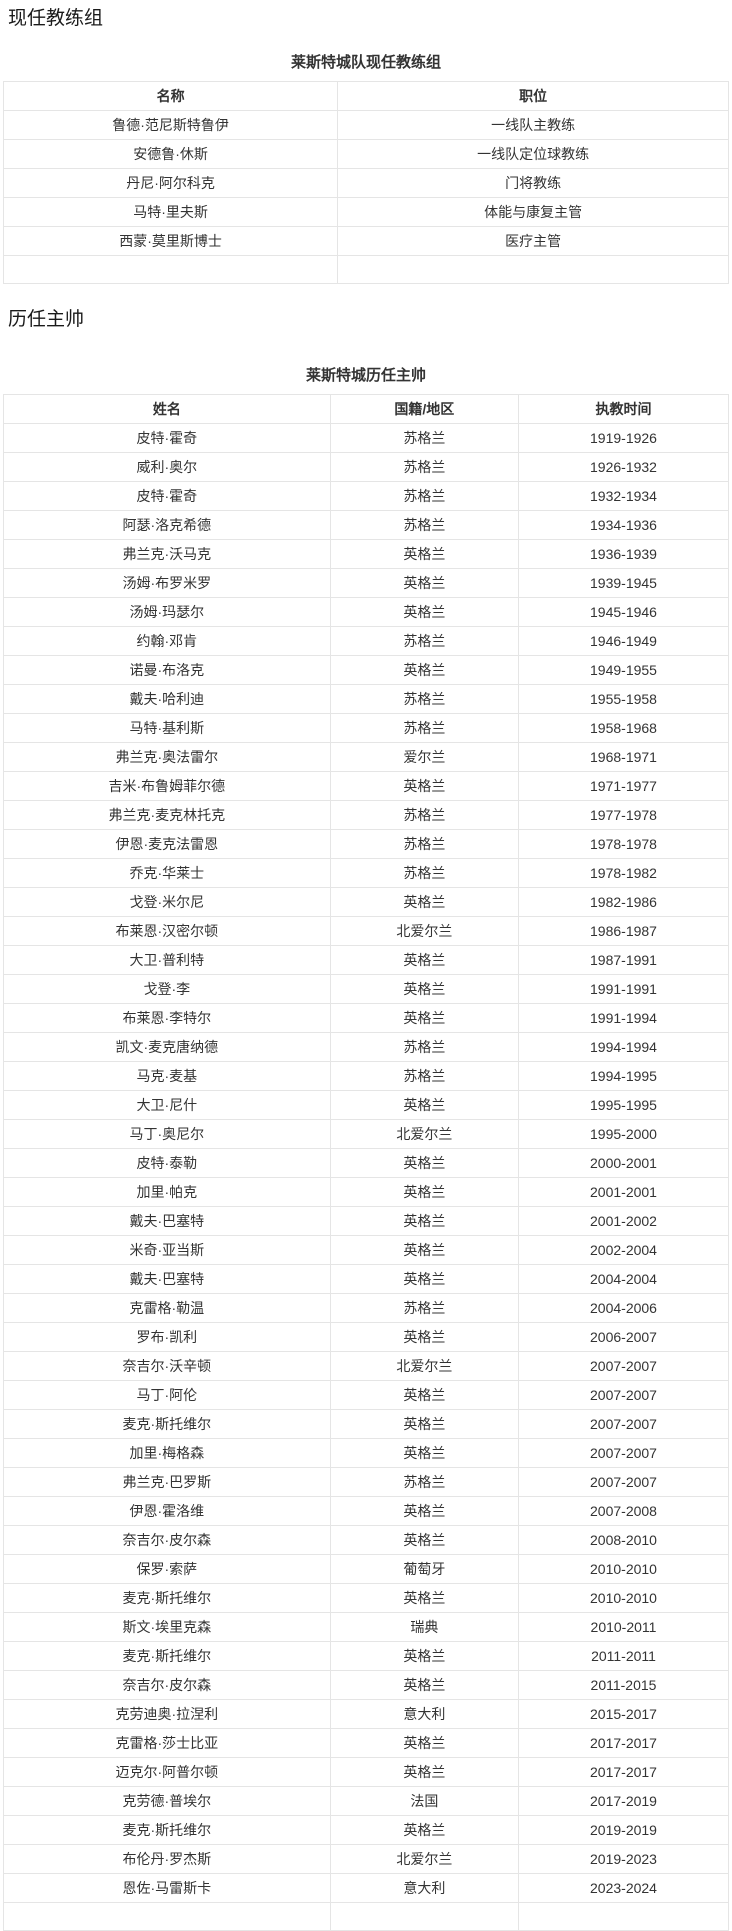  I want to click on table-cell: 弗兰克·沃马克, so click(167, 554).